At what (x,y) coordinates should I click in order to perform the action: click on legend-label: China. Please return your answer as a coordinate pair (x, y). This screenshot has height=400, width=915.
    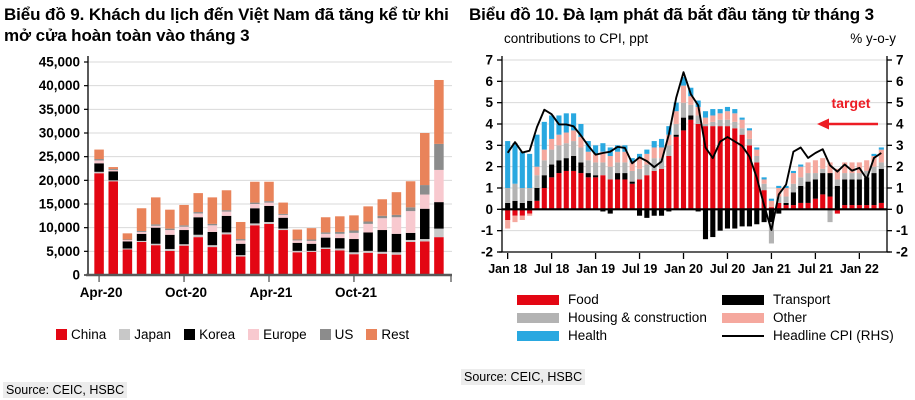
    Looking at the image, I should click on (89, 335).